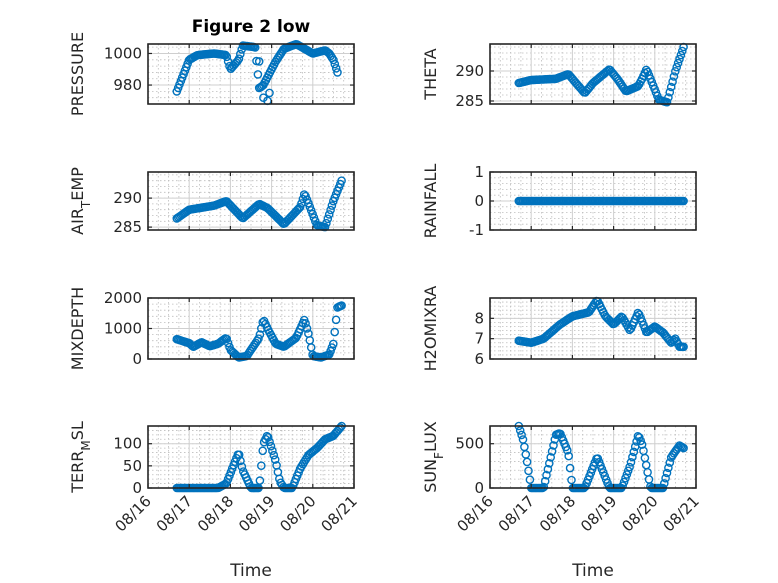 This screenshot has height=583, width=778. I want to click on y-tick-label: 980, so click(127, 85).